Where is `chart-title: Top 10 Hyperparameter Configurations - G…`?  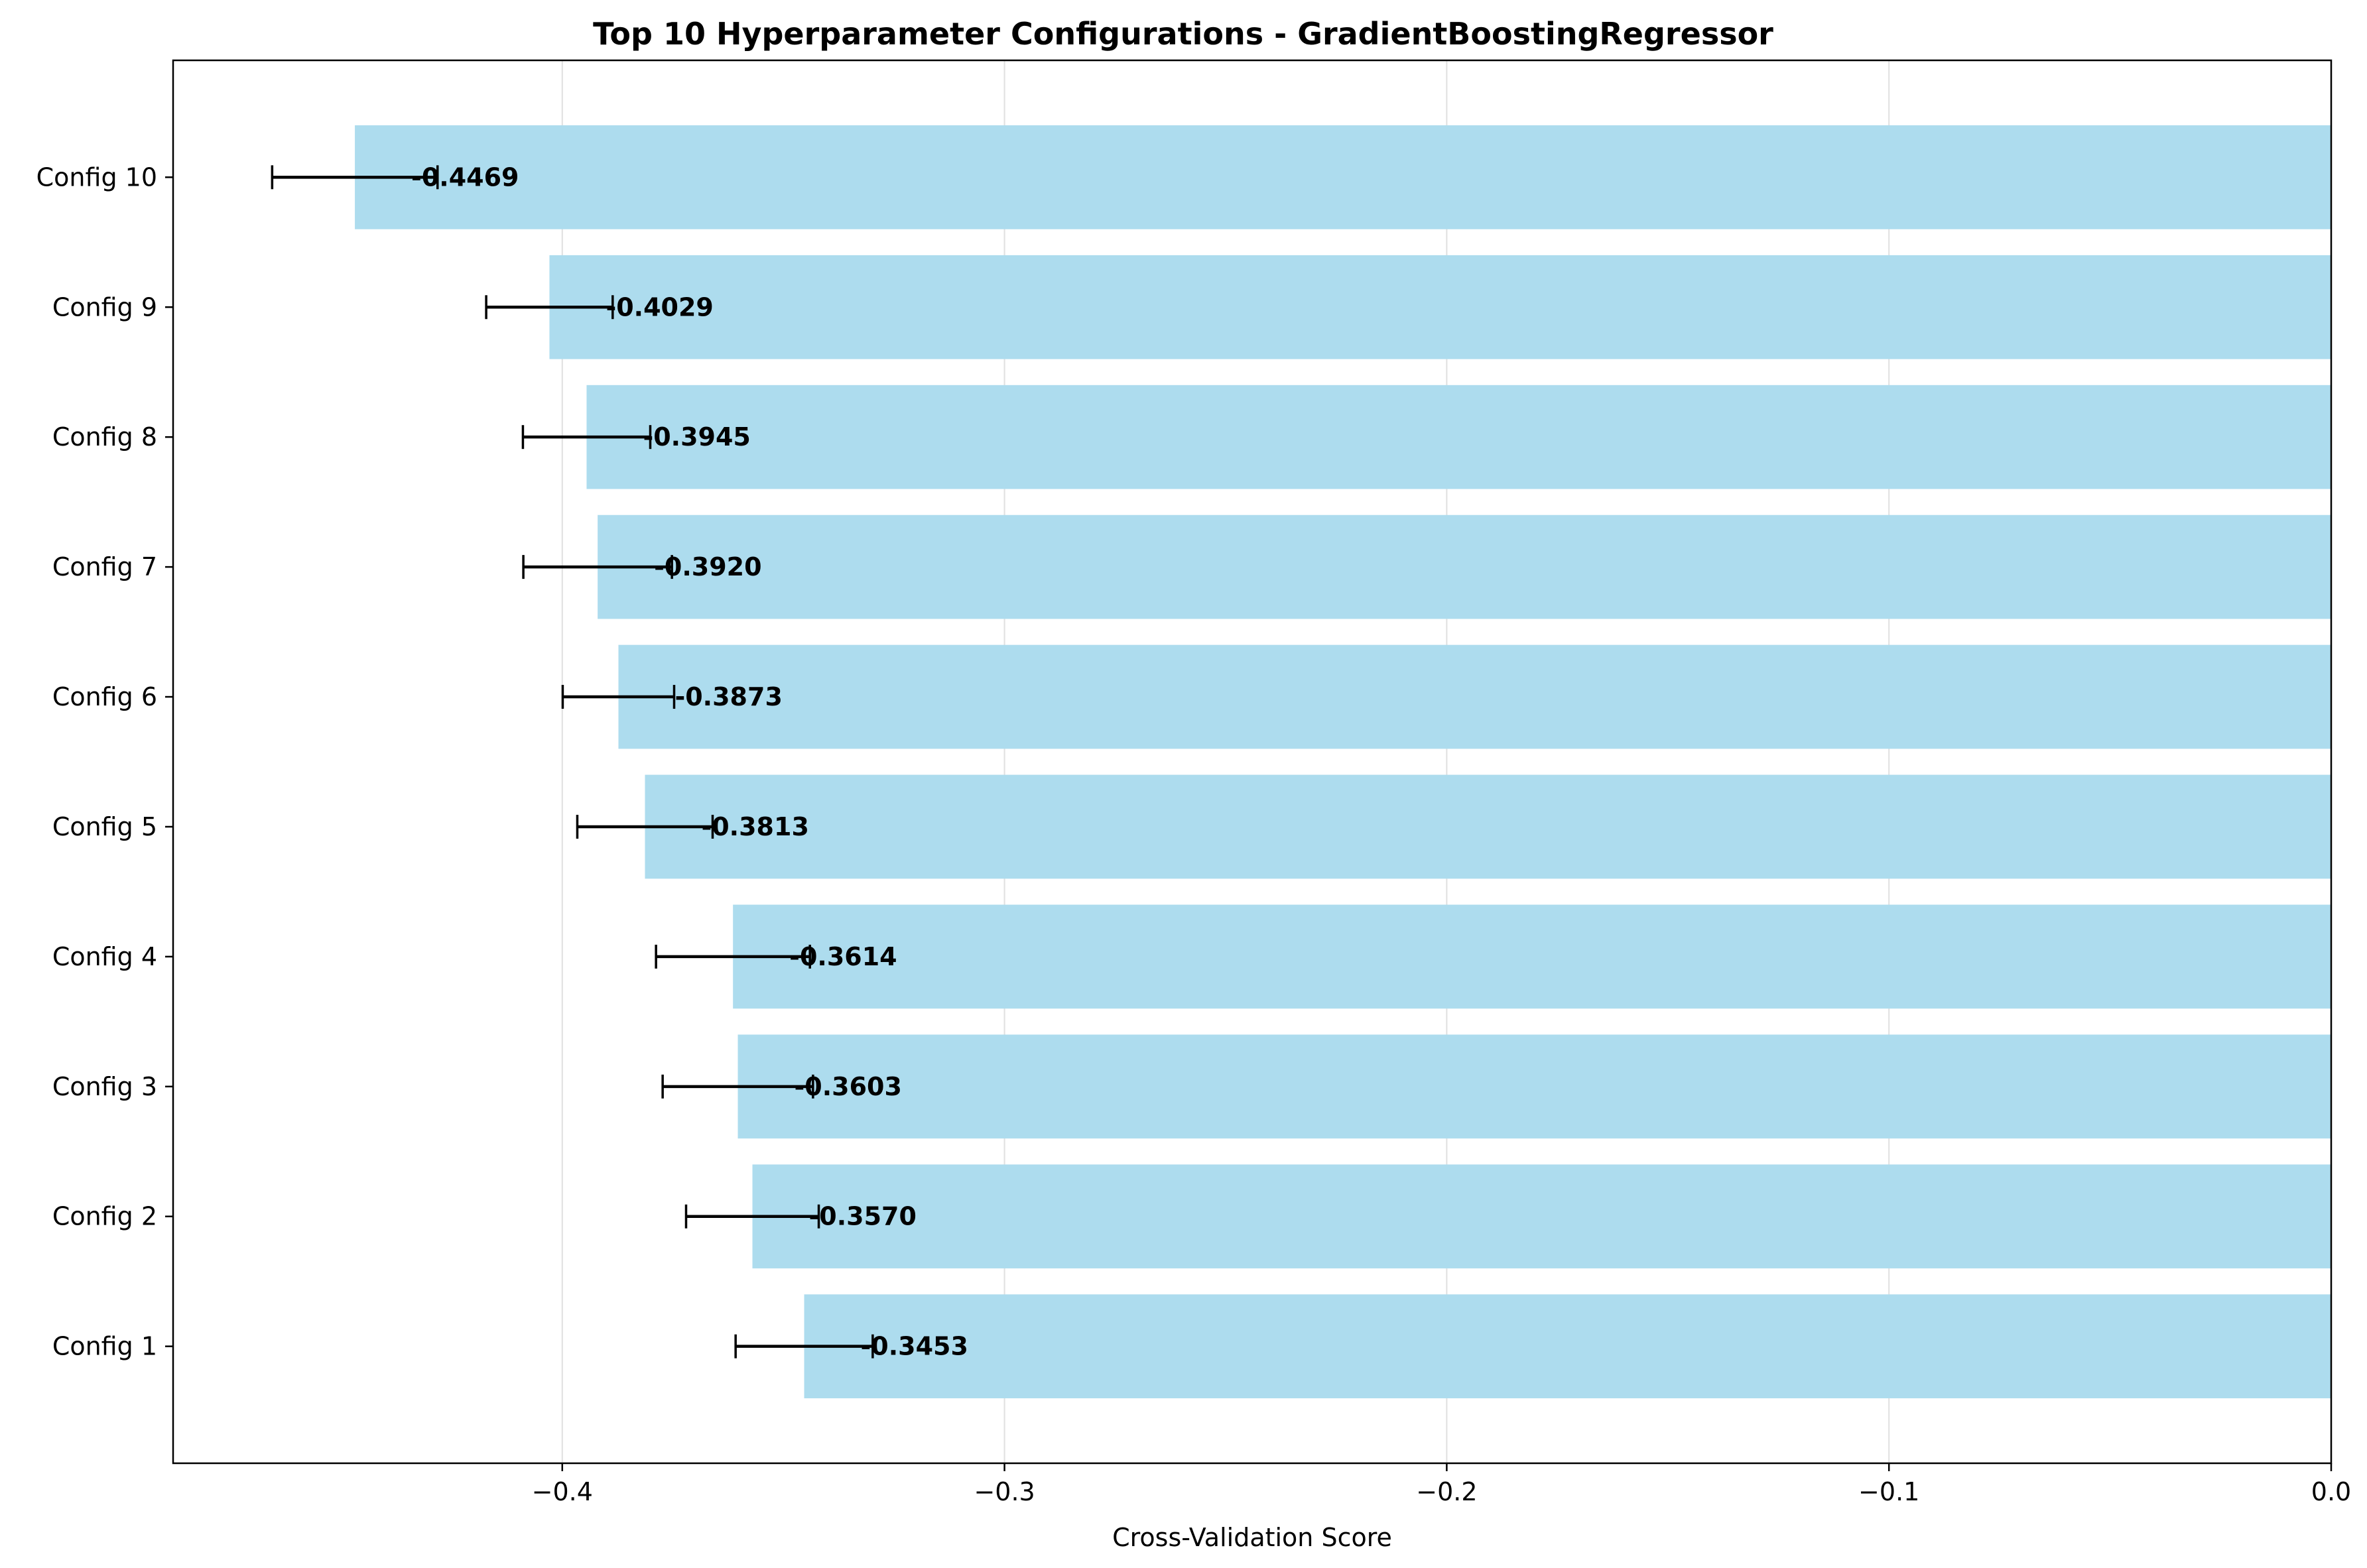
chart-title: Top 10 Hyperparameter Configurations - G… is located at coordinates (1183, 34).